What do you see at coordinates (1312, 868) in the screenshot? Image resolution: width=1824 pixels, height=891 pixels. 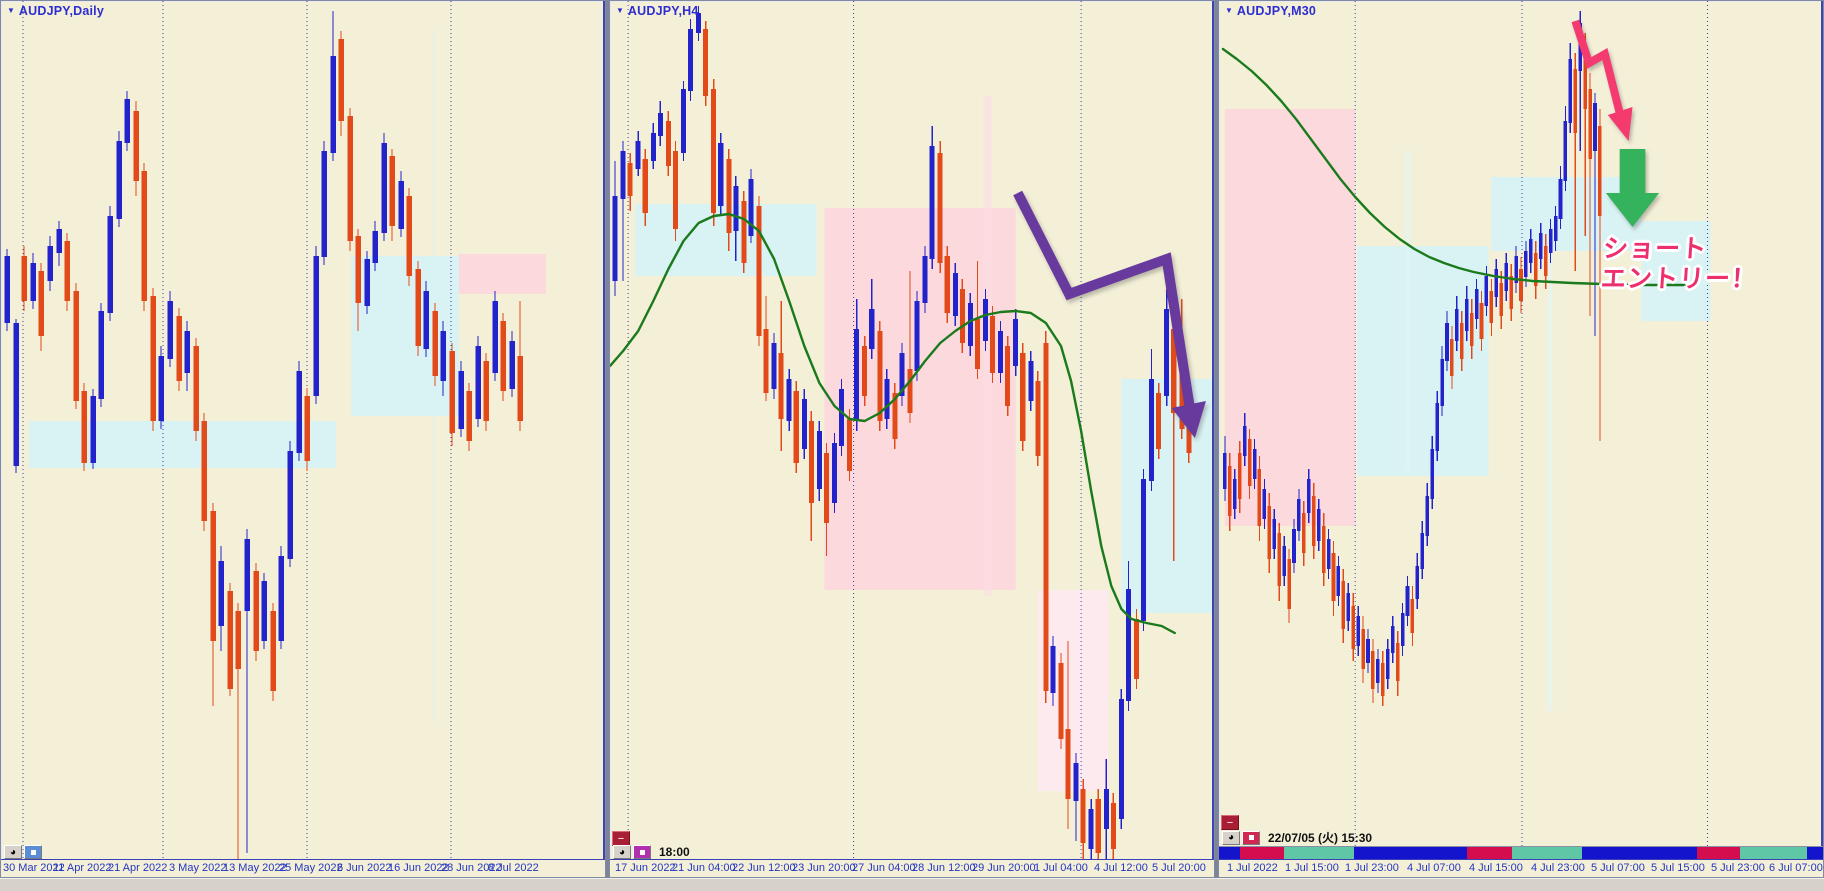 I see `axis-tick-label: 1 Jul 15:00` at bounding box center [1312, 868].